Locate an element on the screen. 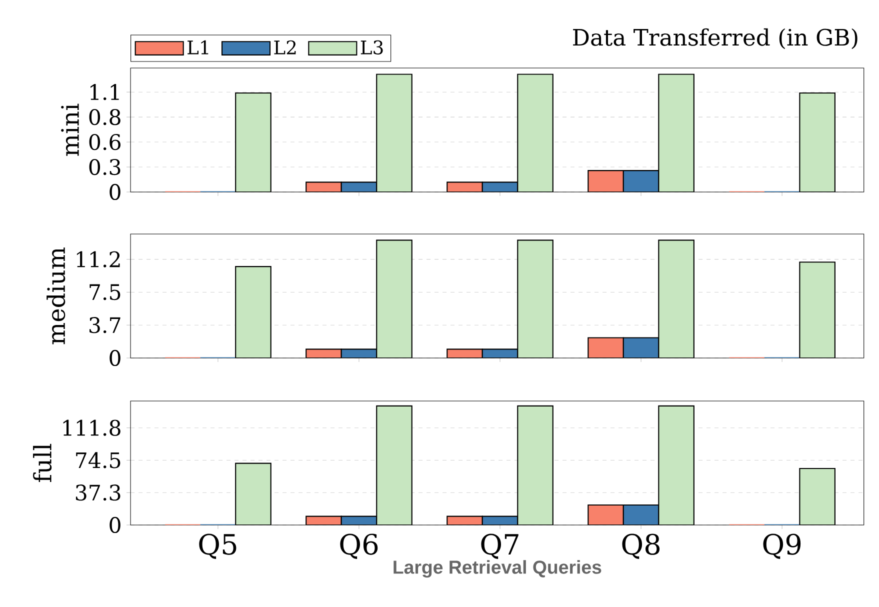  y-tick-label: 0.6 is located at coordinates (104, 142).